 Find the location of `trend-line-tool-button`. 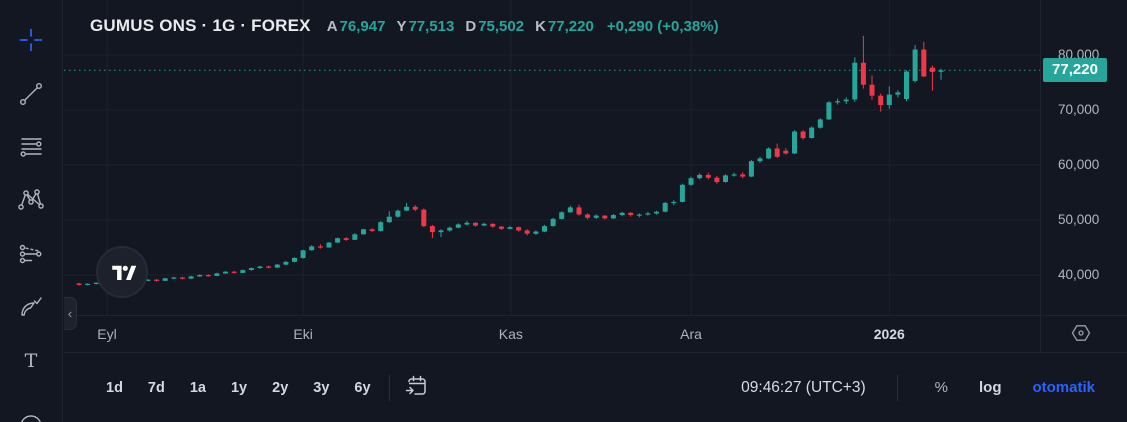

trend-line-tool-button is located at coordinates (31, 94).